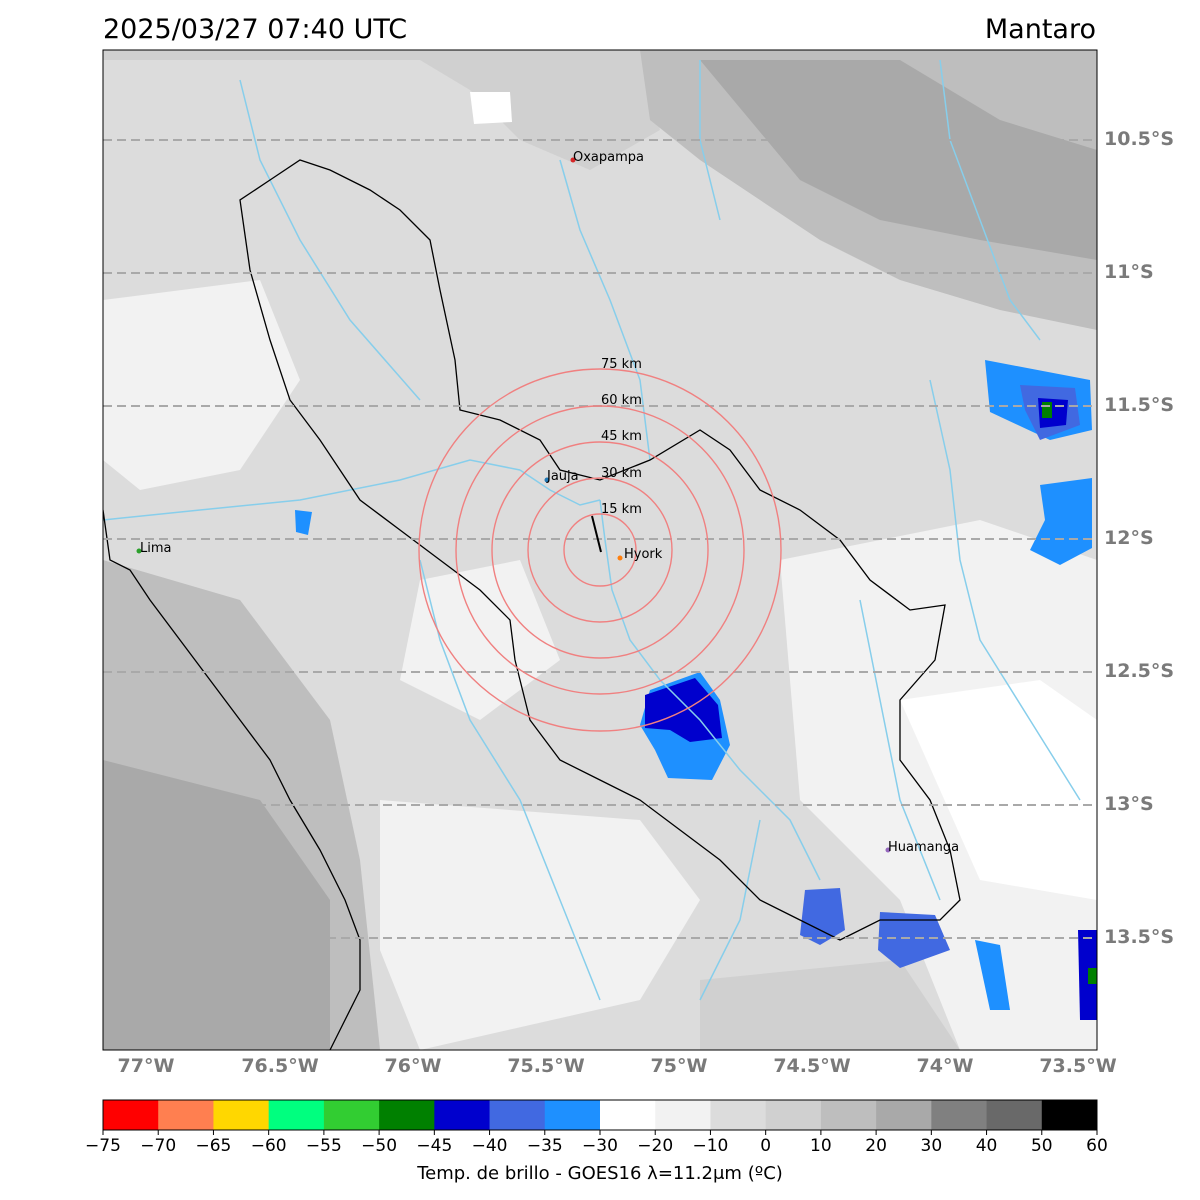 The height and width of the screenshot is (1200, 1200). Describe the element at coordinates (158, 1146) in the screenshot. I see `colorbar-tick-label: −70` at that location.